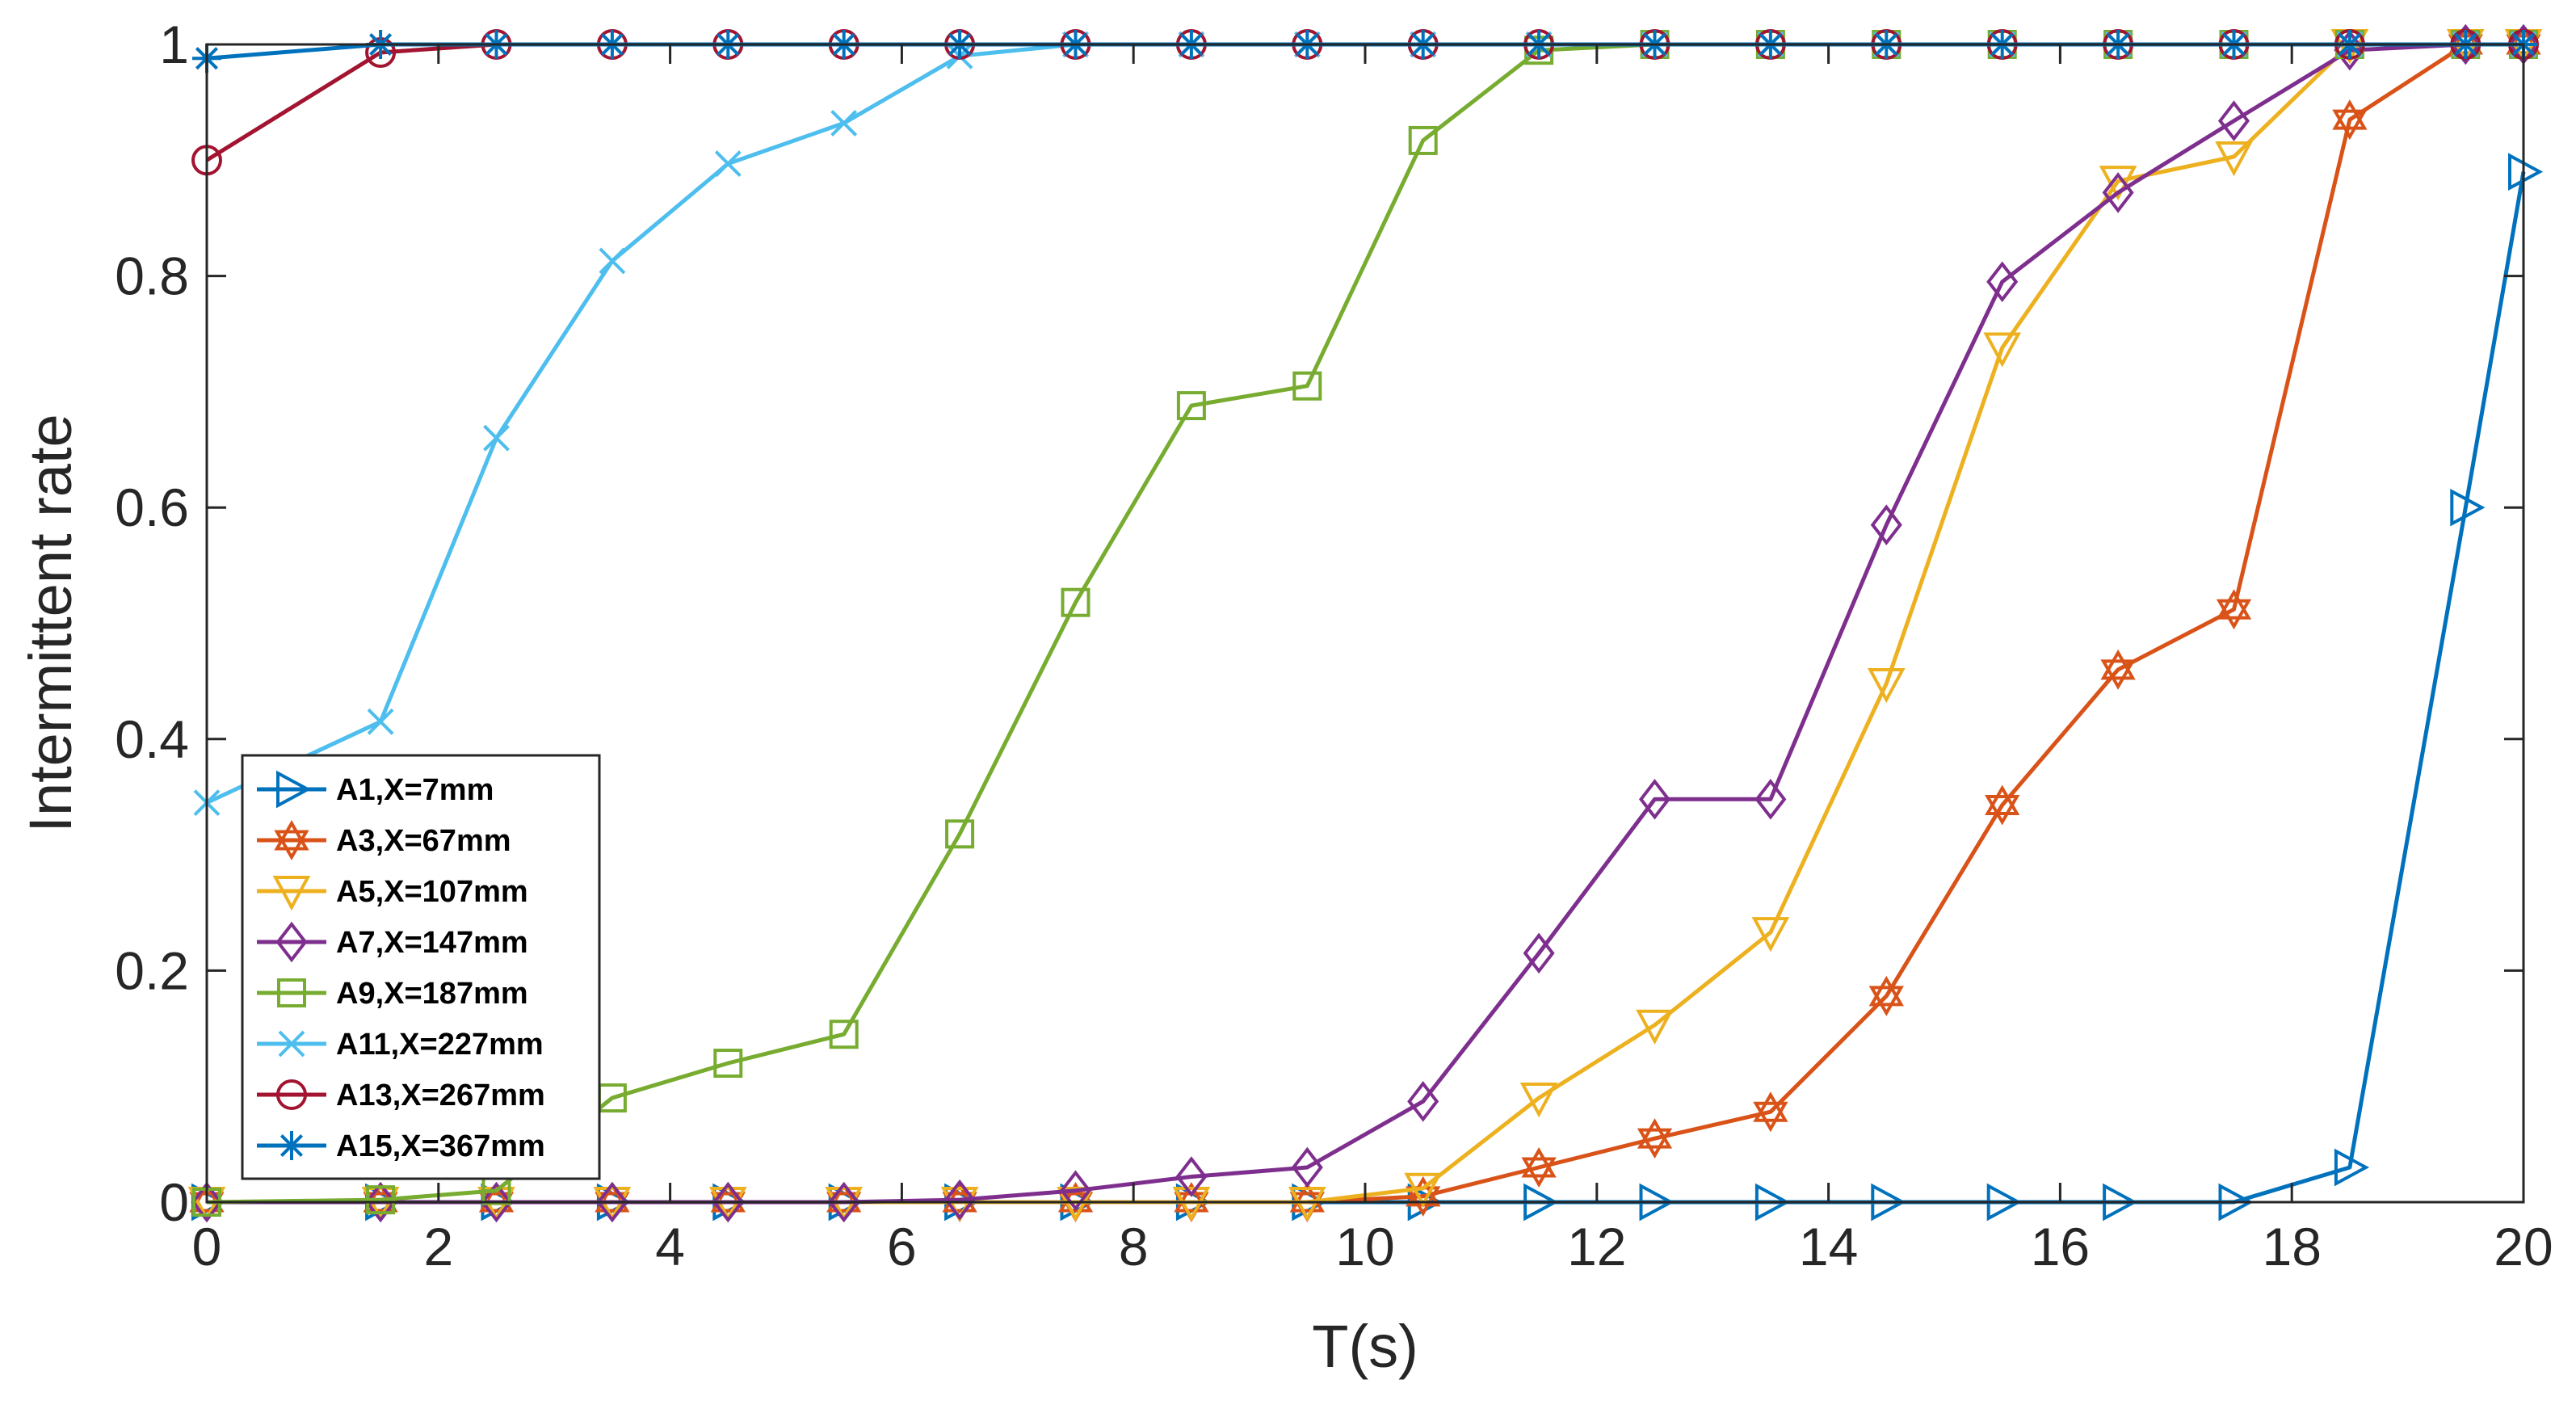  Describe the element at coordinates (2523, 1246) in the screenshot. I see `x-tick-label: 20` at that location.